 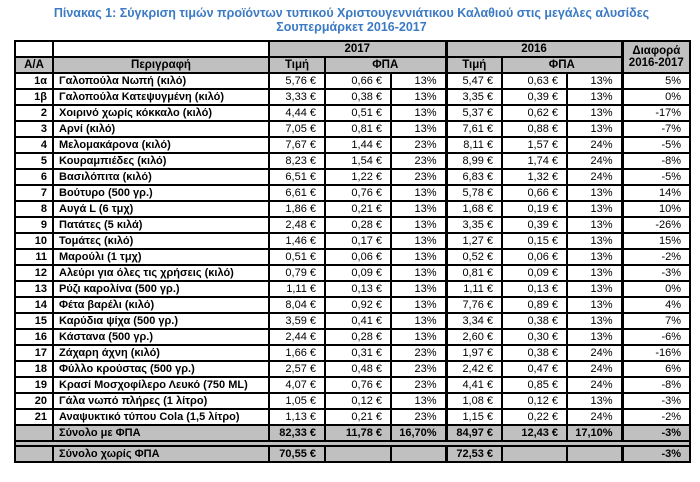 What do you see at coordinates (353, 454) in the screenshot?
I see `total-without-vat-row: Σύνολο χωρίς ΦΠΑ 70,55 € 72,53 € -3%` at bounding box center [353, 454].